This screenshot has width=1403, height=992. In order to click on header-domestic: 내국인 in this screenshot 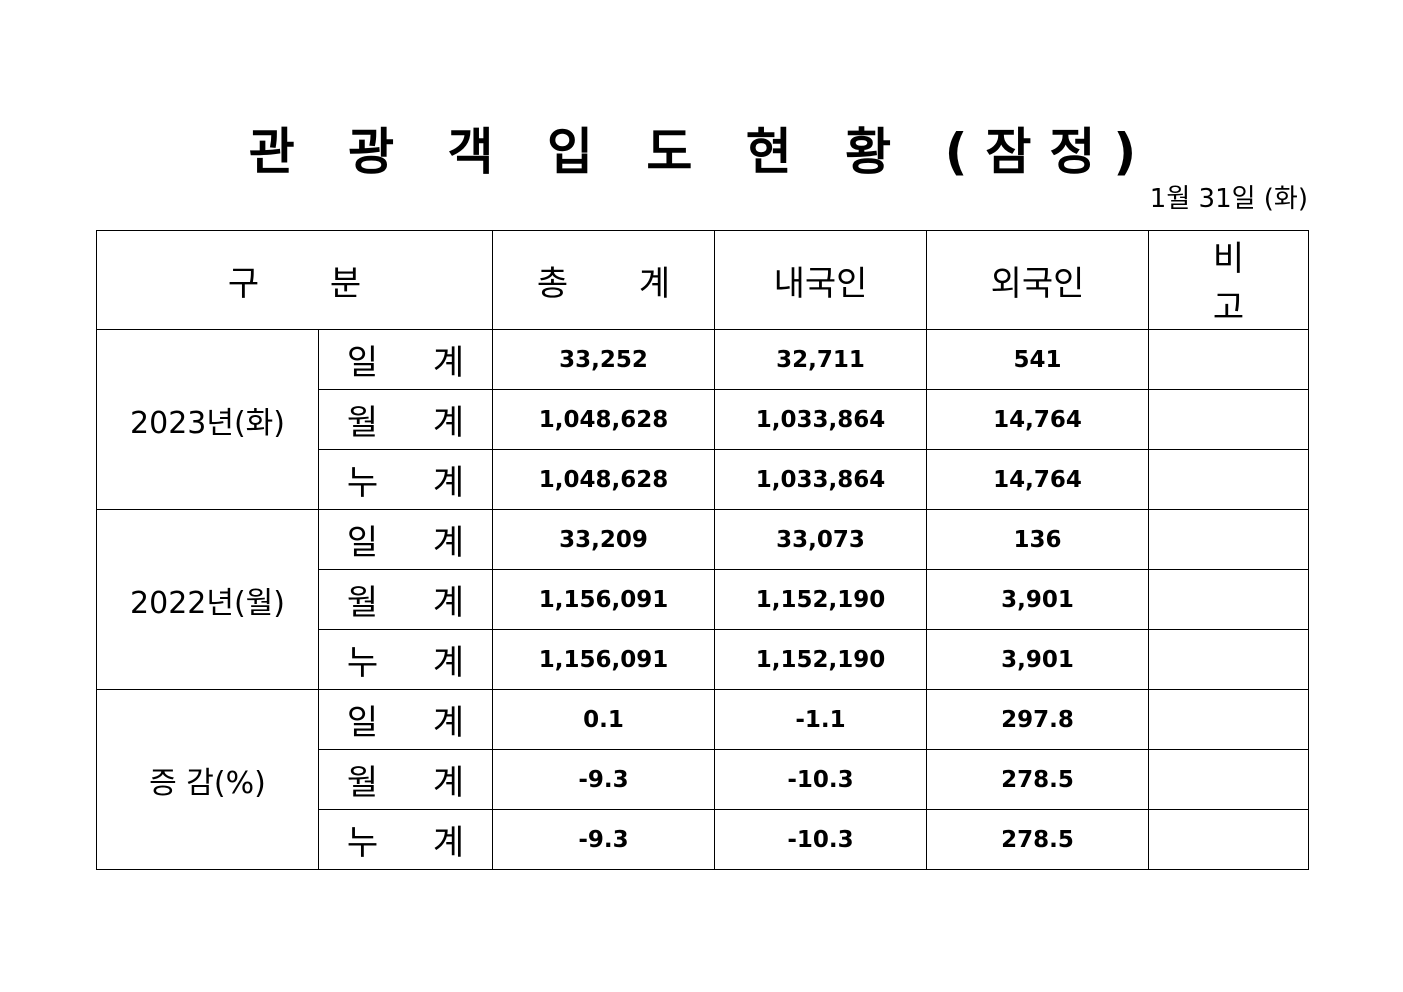, I will do `click(820, 280)`.